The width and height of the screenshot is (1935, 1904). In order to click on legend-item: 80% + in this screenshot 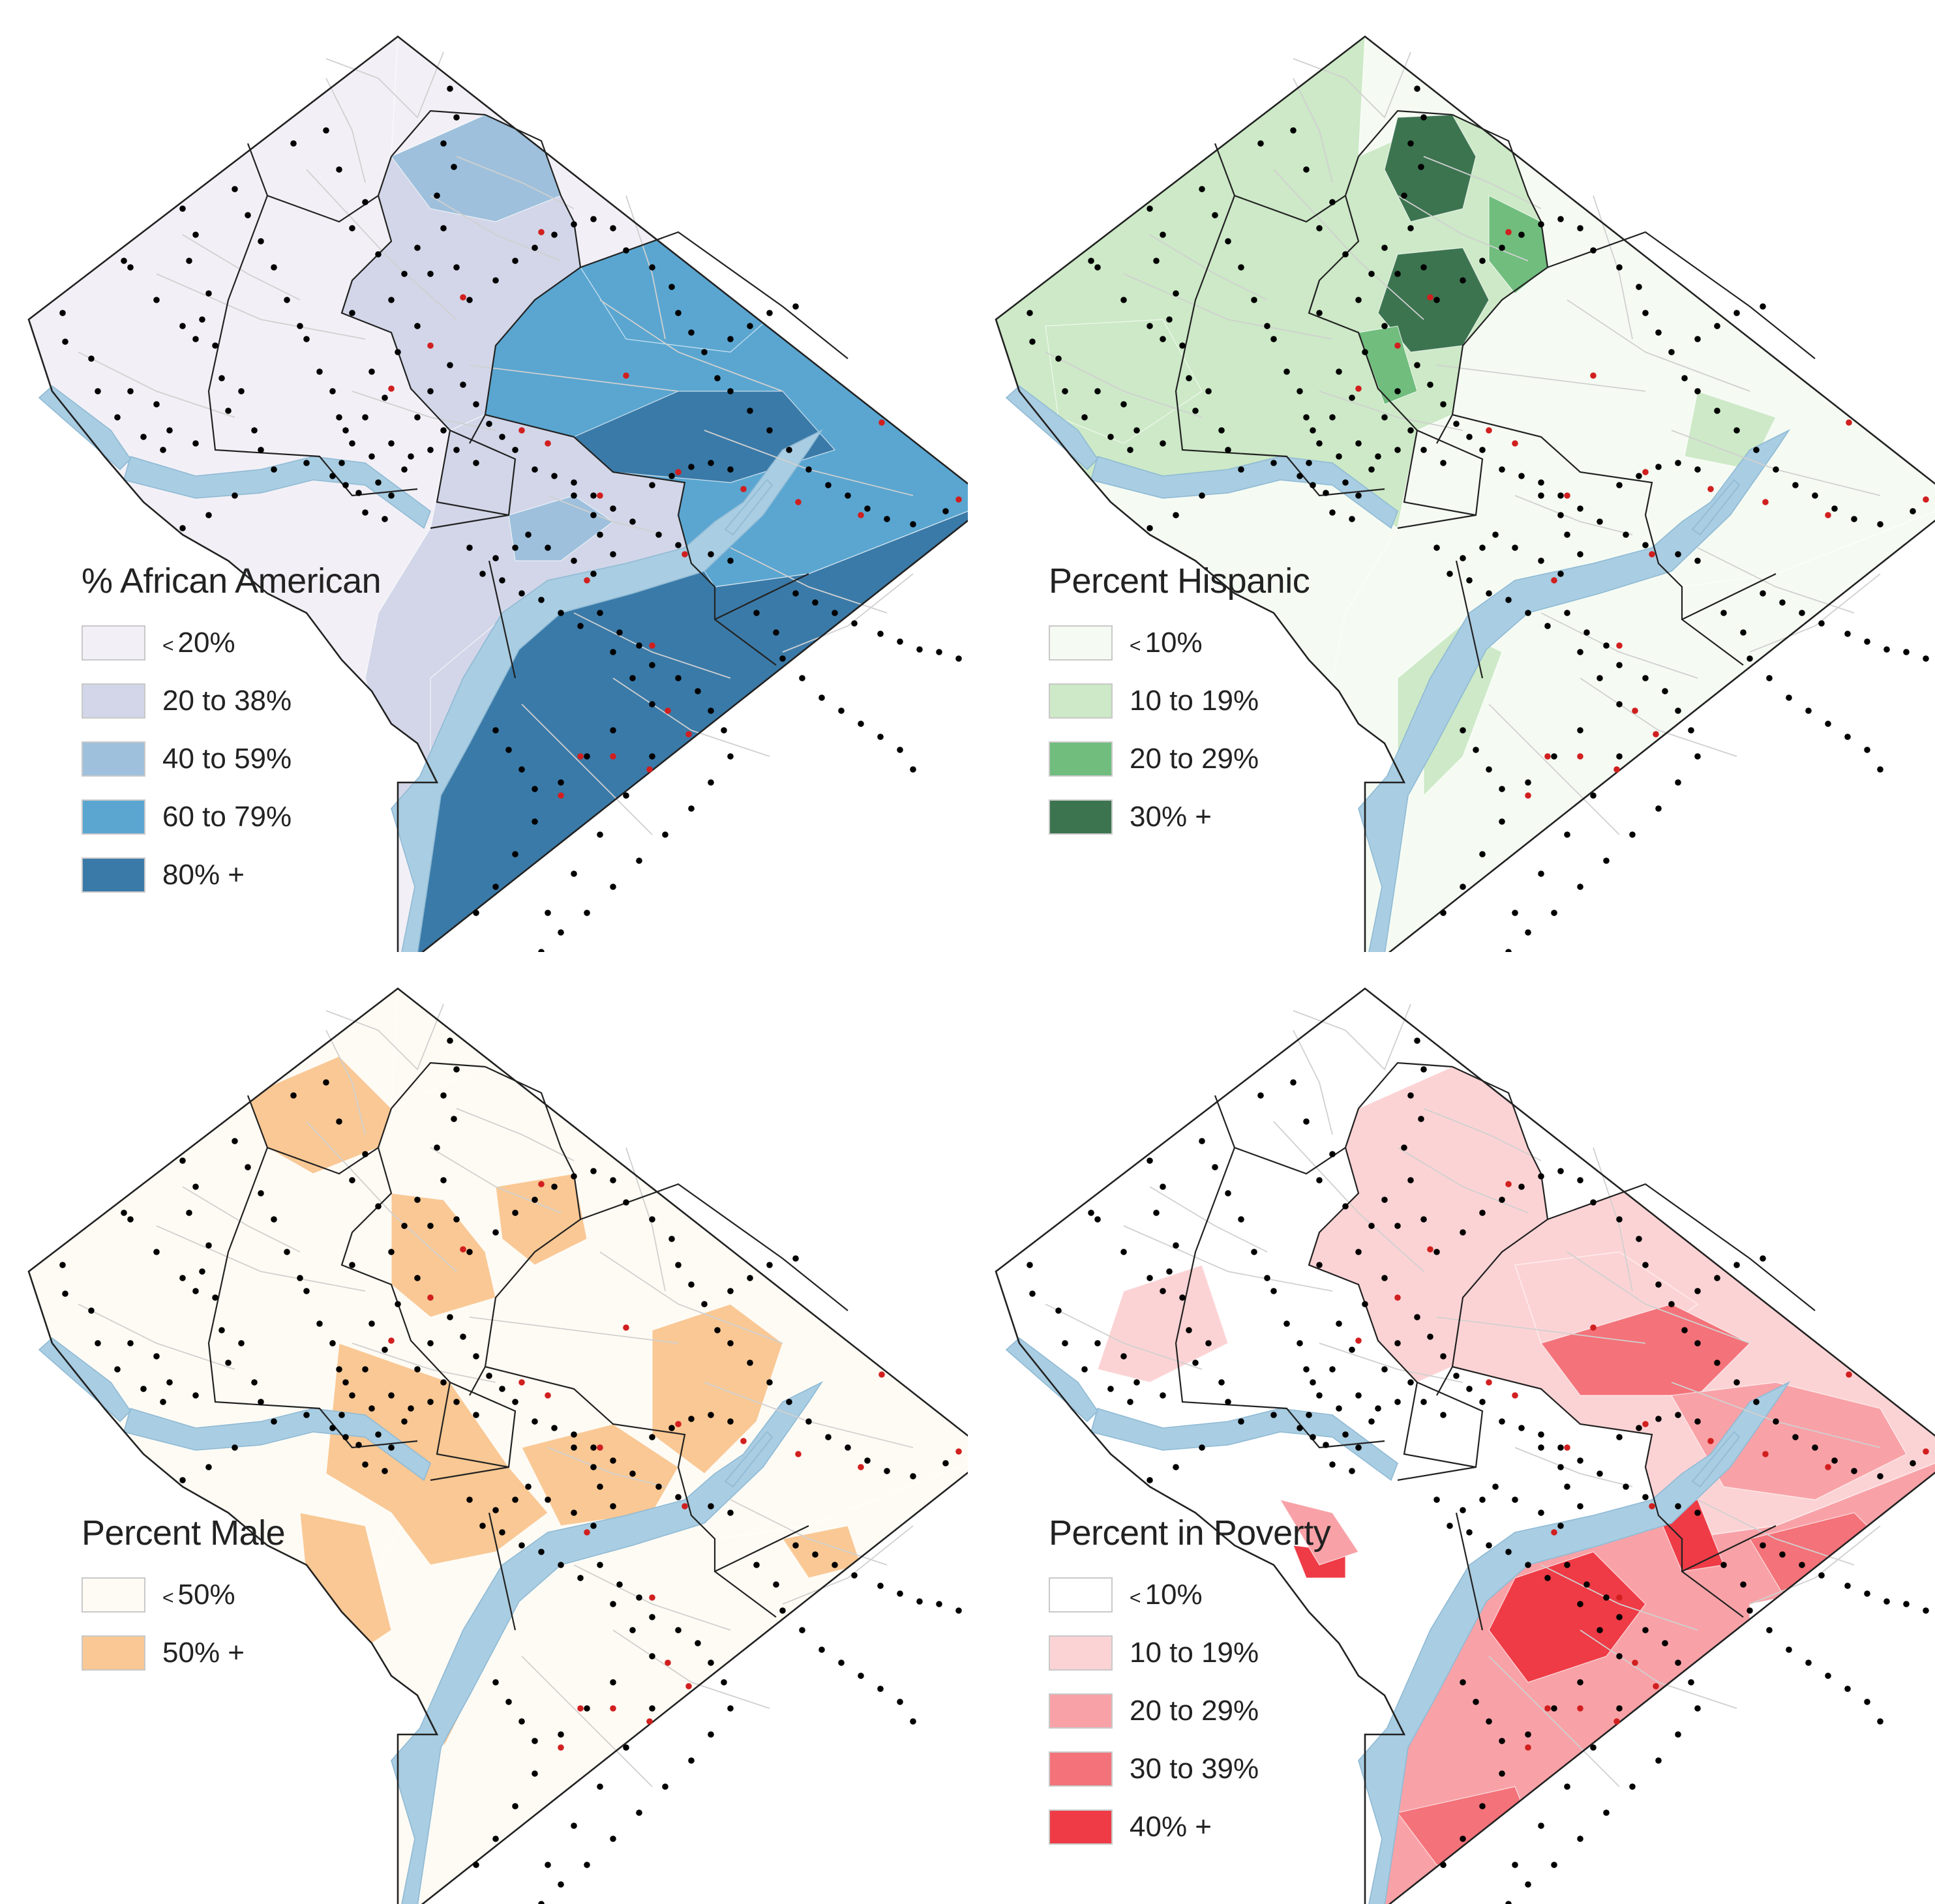, I will do `click(232, 875)`.